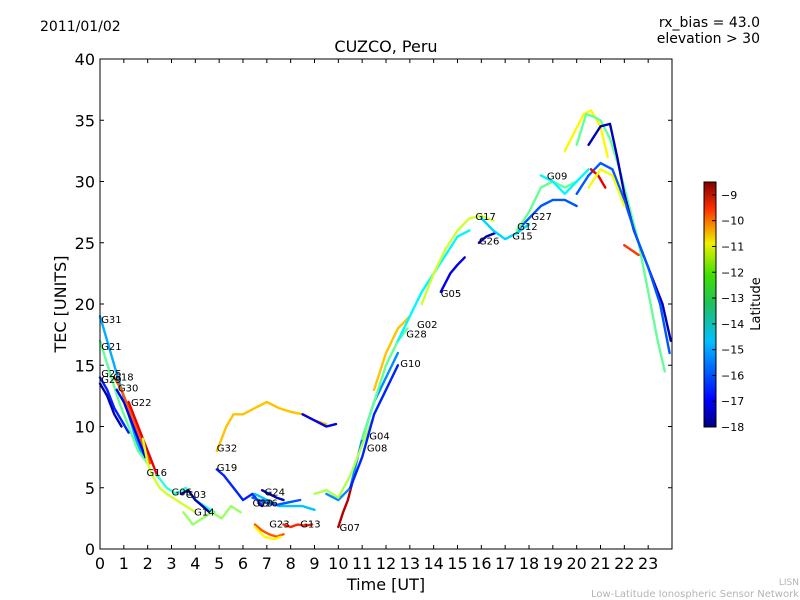  Describe the element at coordinates (319, 420) in the screenshot. I see `series-g32b` at that location.